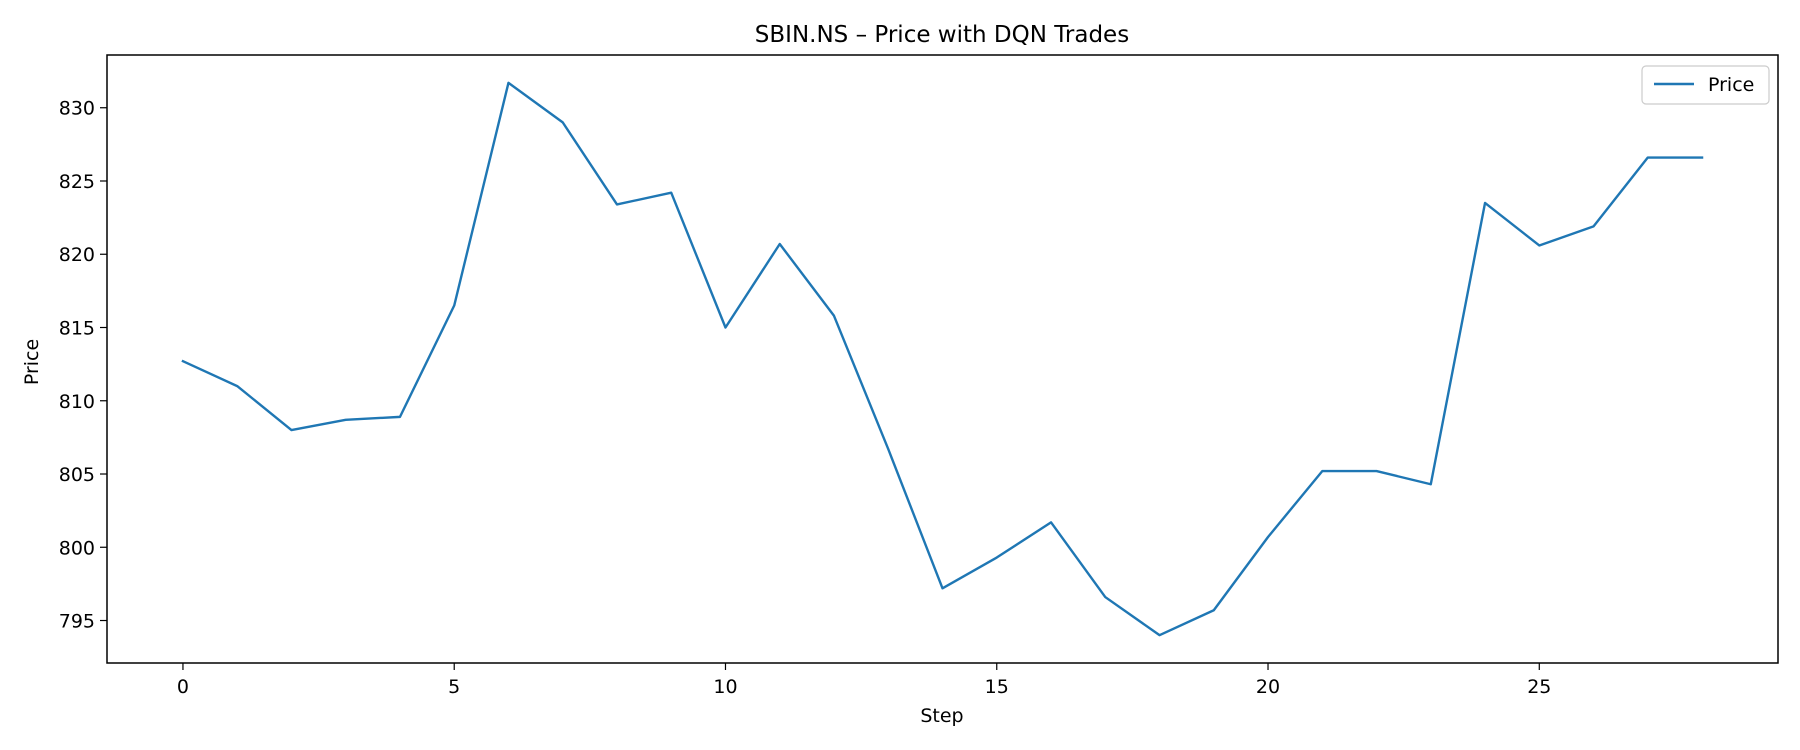 The height and width of the screenshot is (750, 1800). I want to click on x-axis-label: Step, so click(941, 716).